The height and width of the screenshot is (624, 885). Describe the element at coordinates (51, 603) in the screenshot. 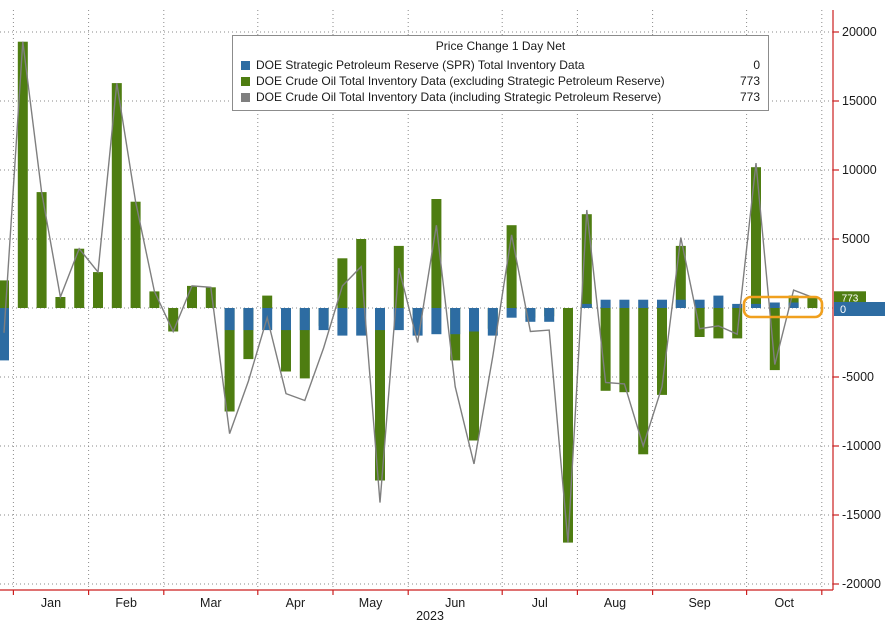

I see `month-label: Jan` at that location.